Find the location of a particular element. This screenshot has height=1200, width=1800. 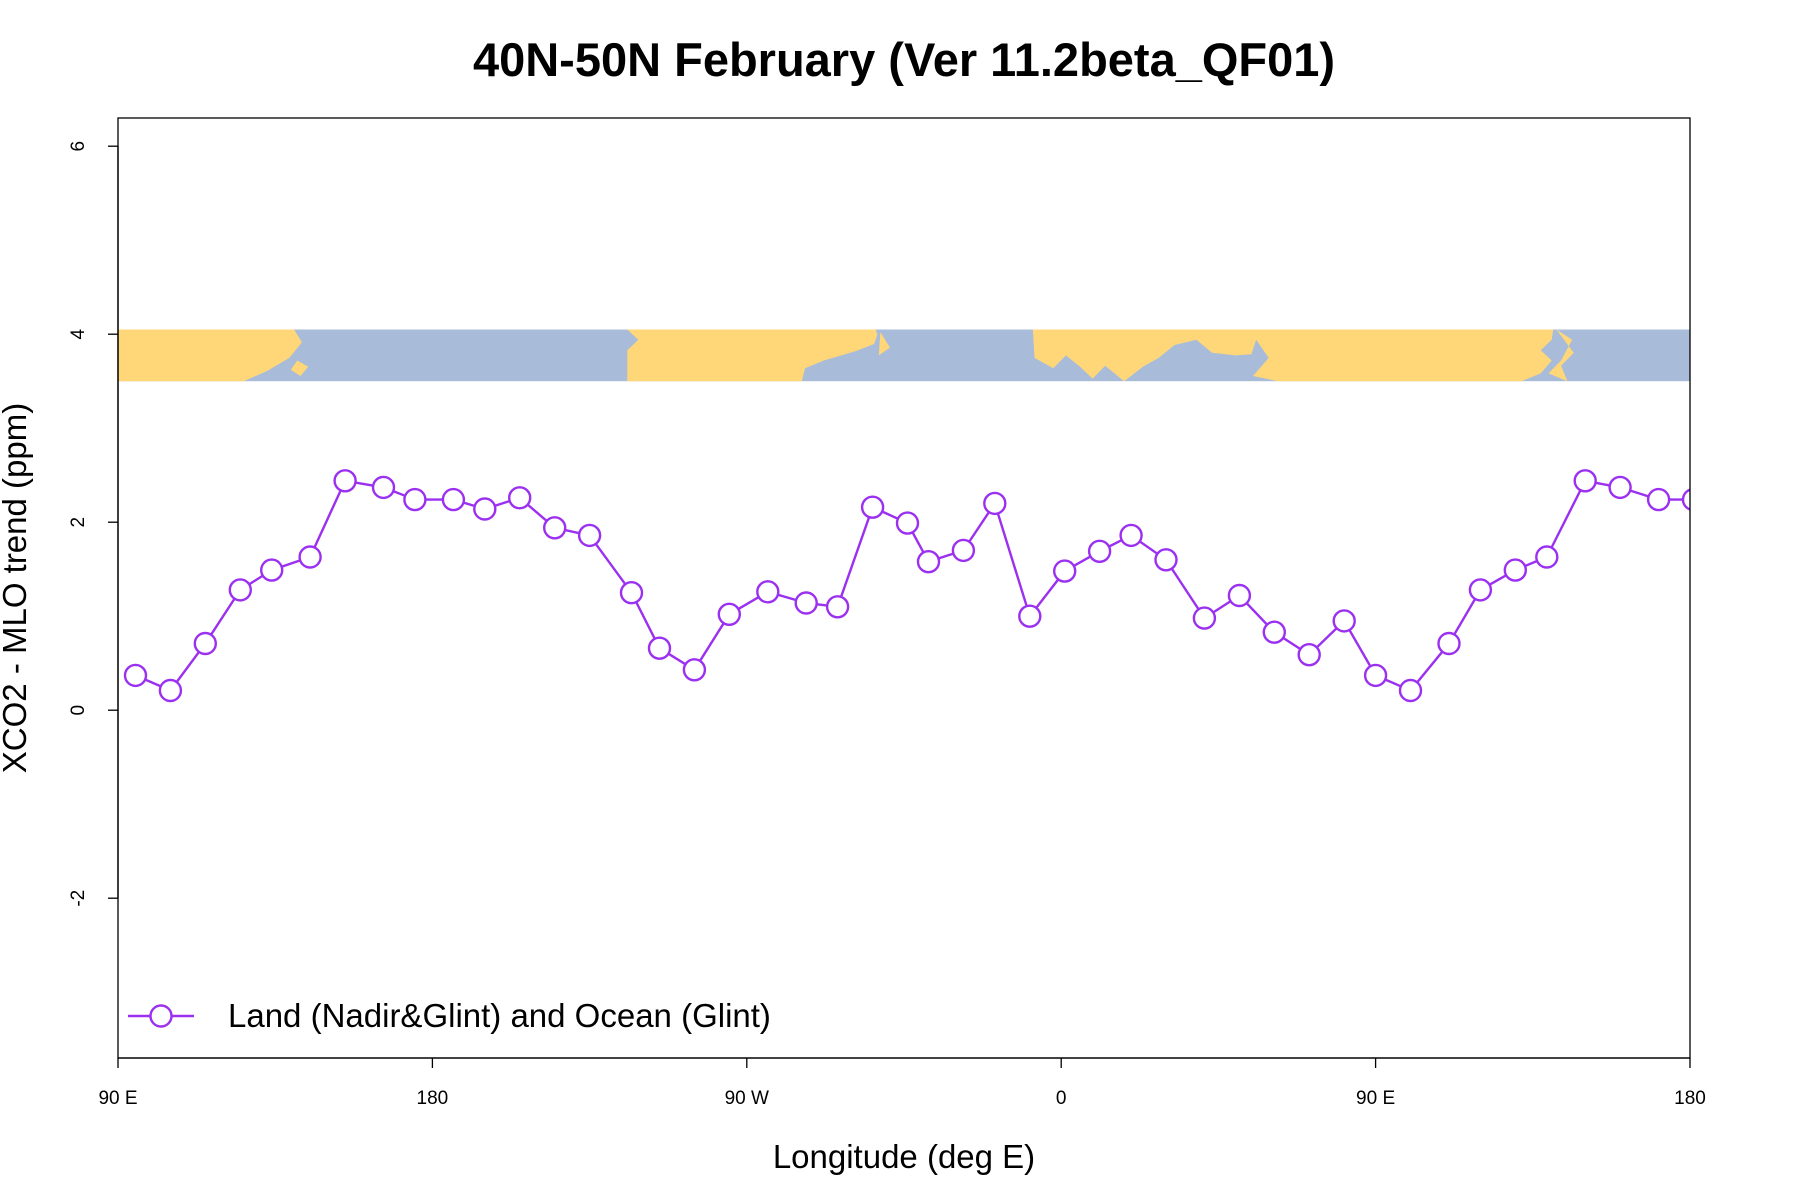

y-tick-label: -2 is located at coordinates (78, 898).